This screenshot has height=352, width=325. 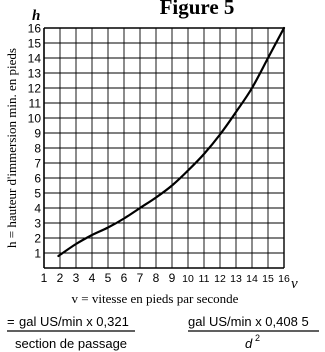 What do you see at coordinates (37, 224) in the screenshot?
I see `y-tick-label: 3` at bounding box center [37, 224].